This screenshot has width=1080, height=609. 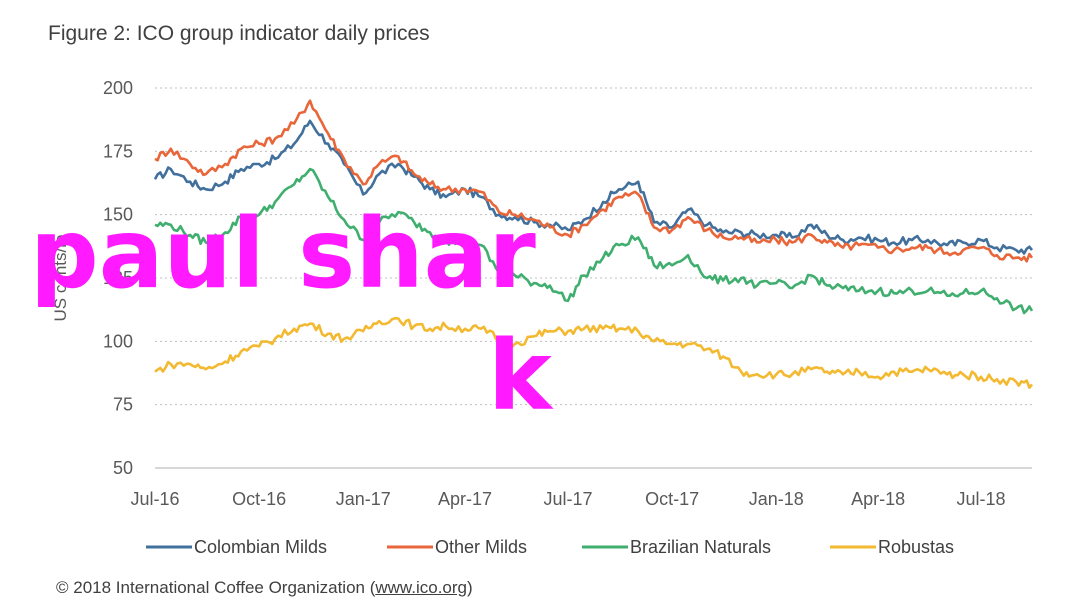 What do you see at coordinates (118, 341) in the screenshot?
I see `y-tick-label: 100` at bounding box center [118, 341].